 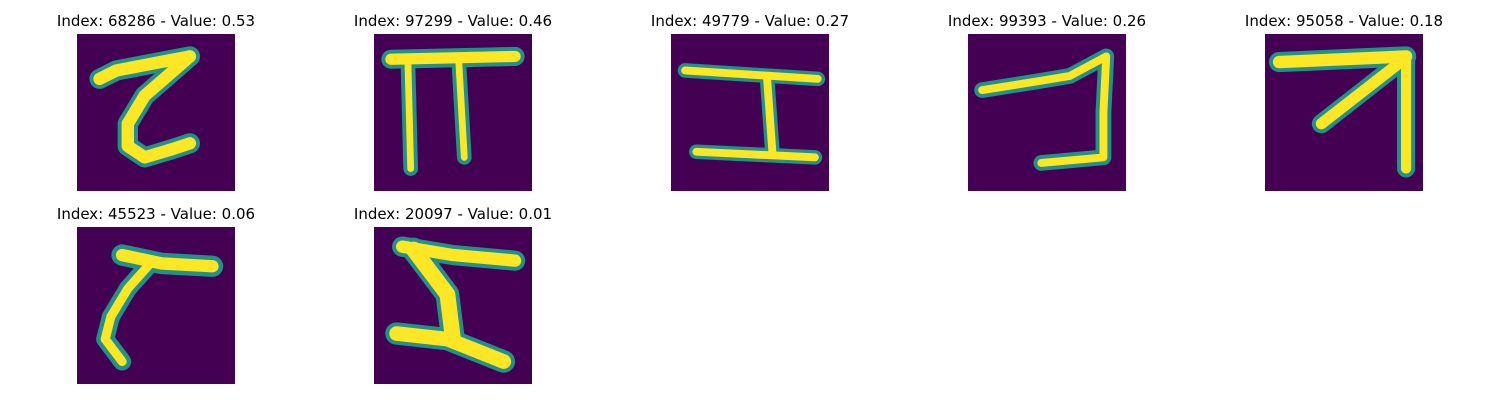 I want to click on panel-2: Index: 97299 - Value: 0.46, so click(x=453, y=95).